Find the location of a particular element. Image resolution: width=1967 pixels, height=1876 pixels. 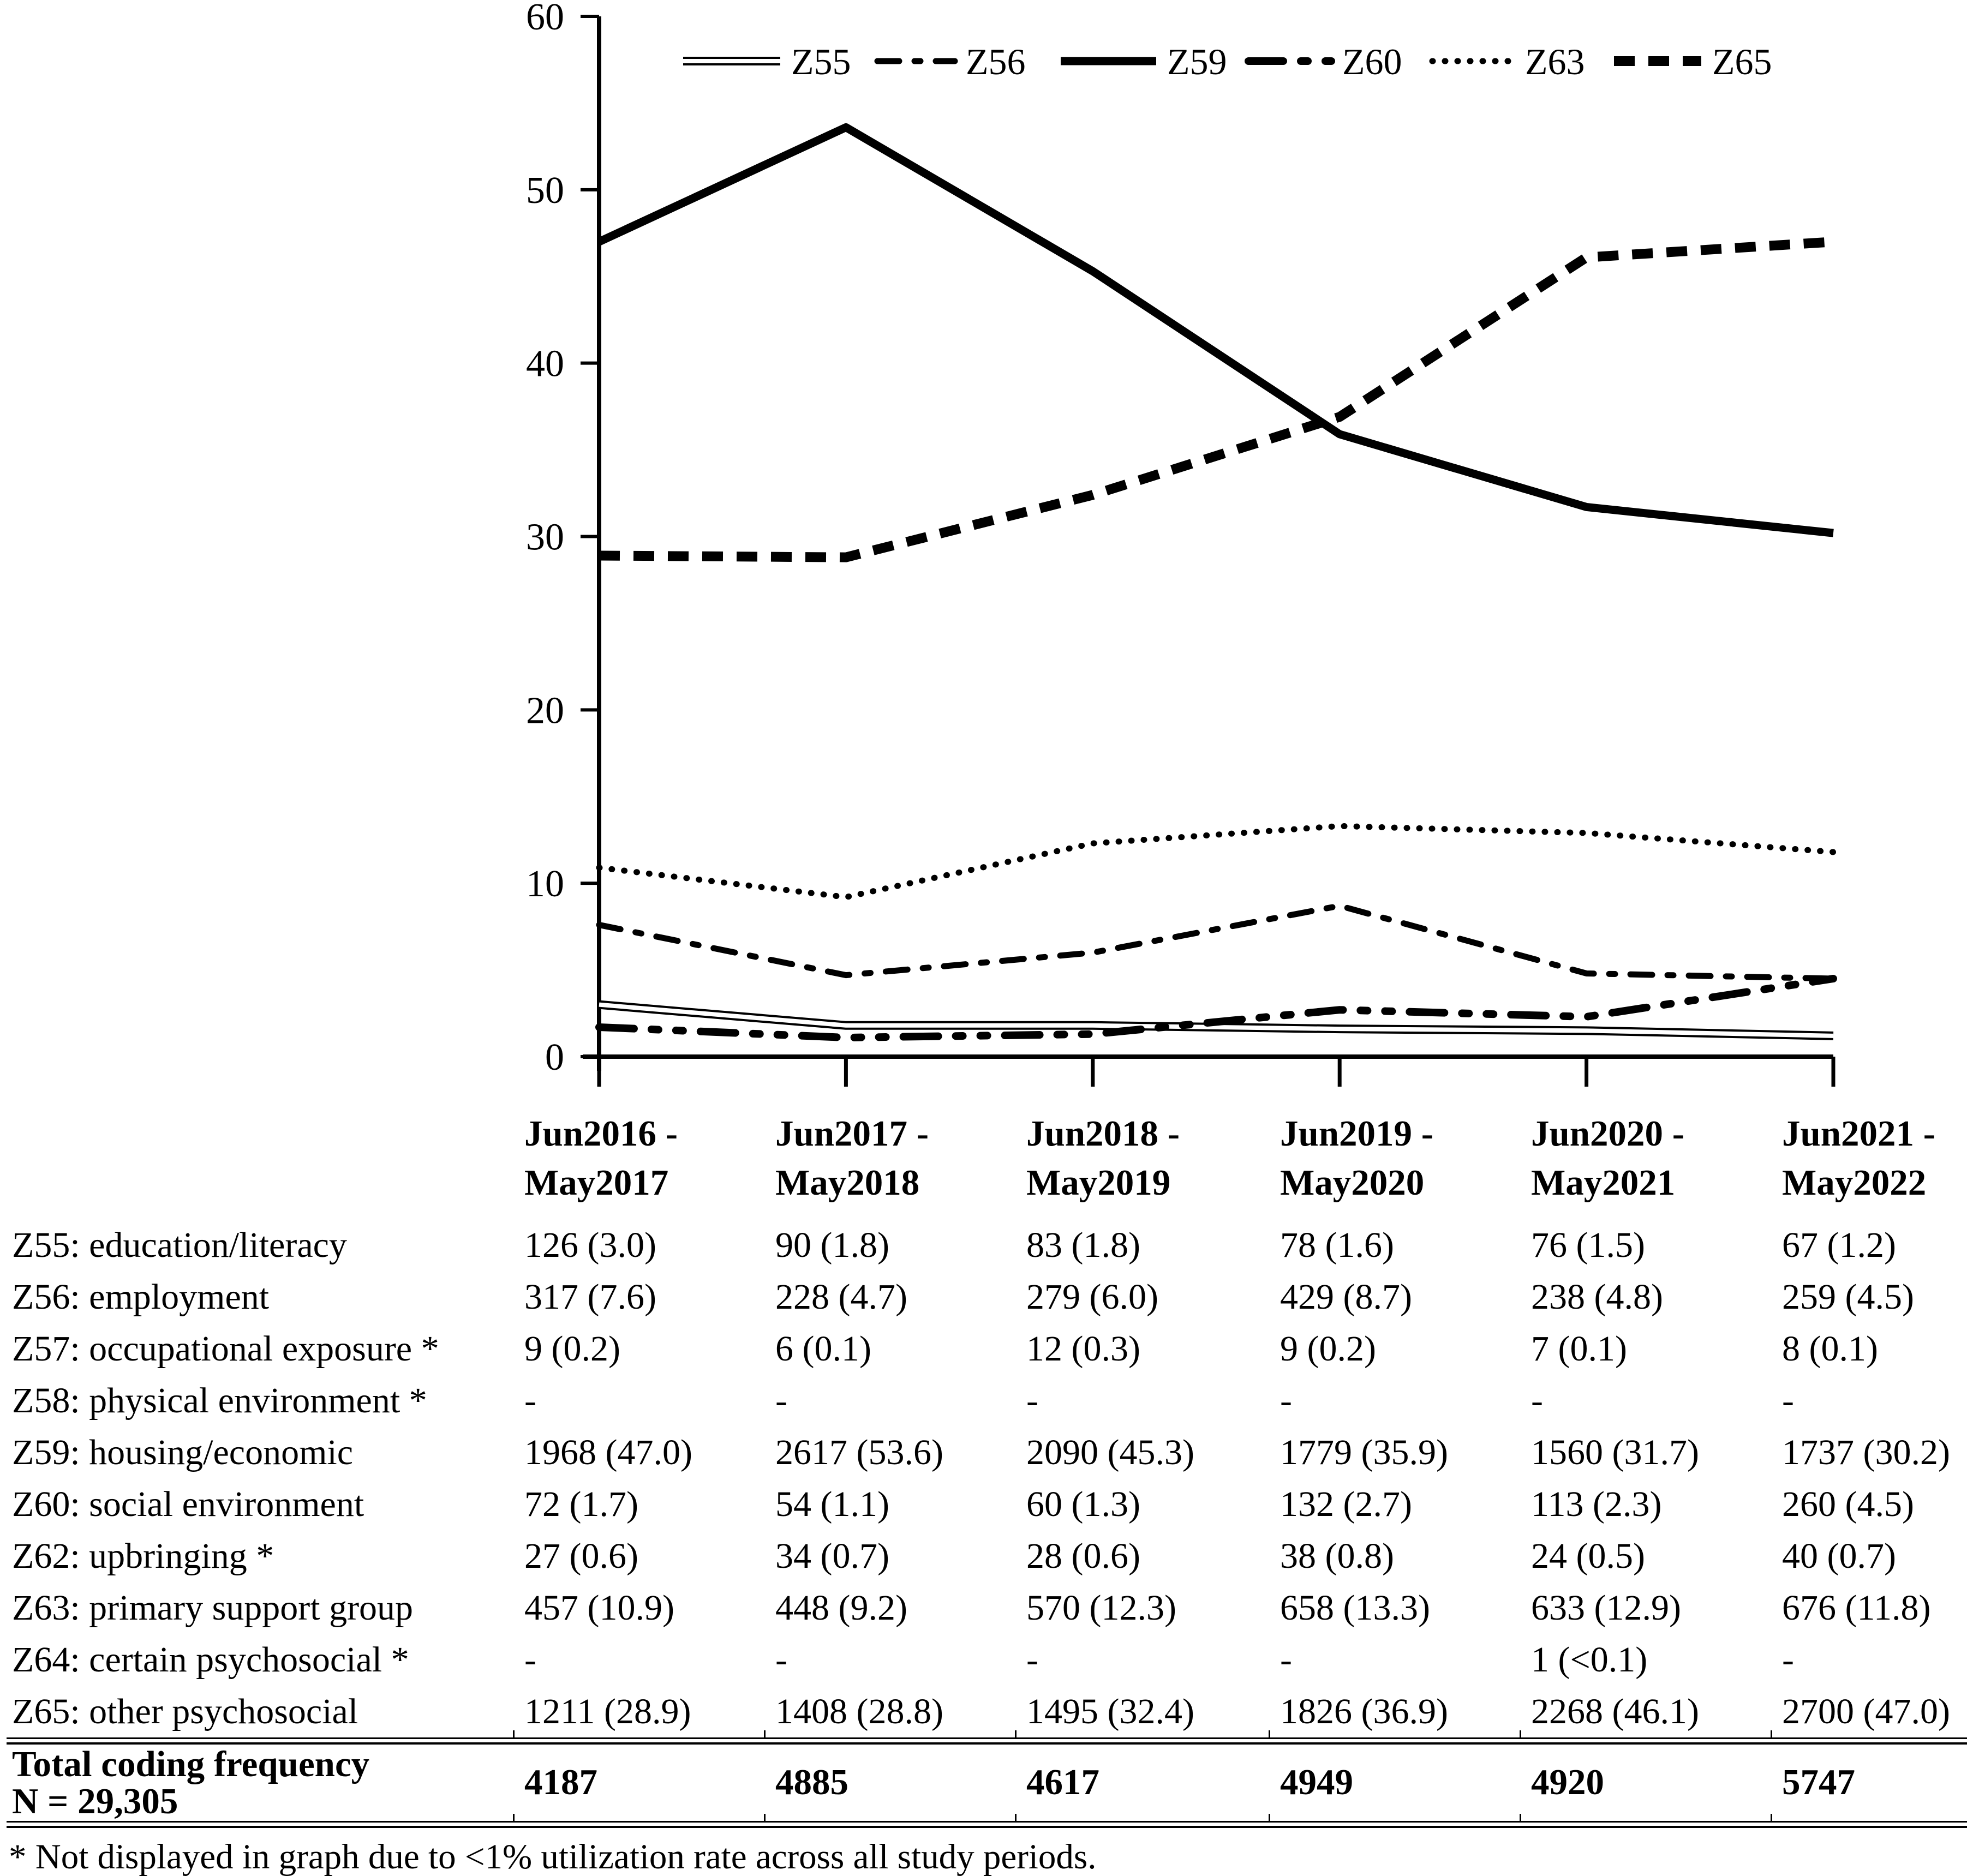

table-cell: 1779 (35.9) is located at coordinates (1364, 1452).